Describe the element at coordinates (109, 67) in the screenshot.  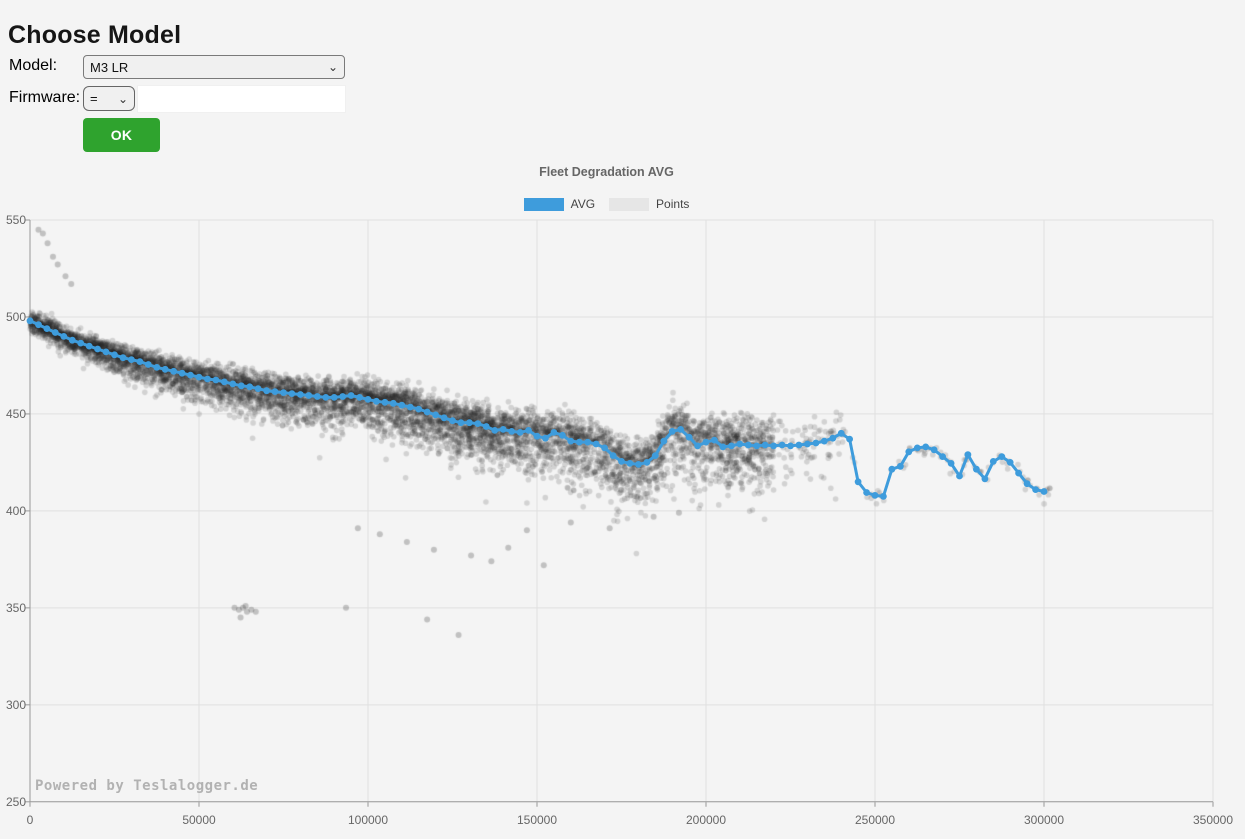
I see `model-select-value: M3 LR` at that location.